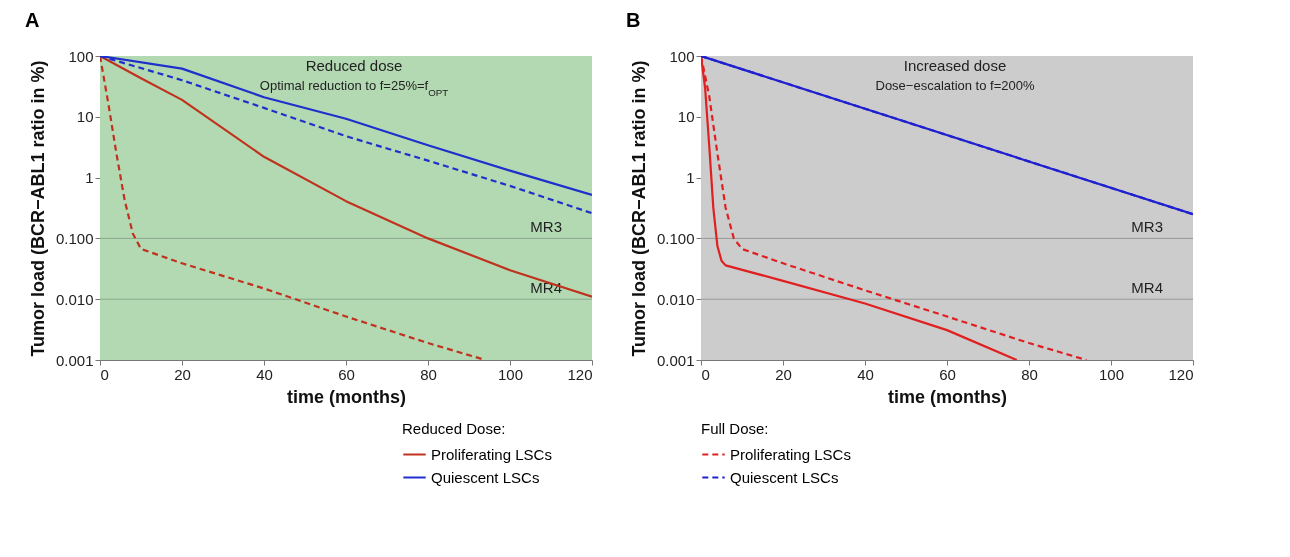 This screenshot has height=557, width=1290. I want to click on chart-title: B, so click(633, 20).